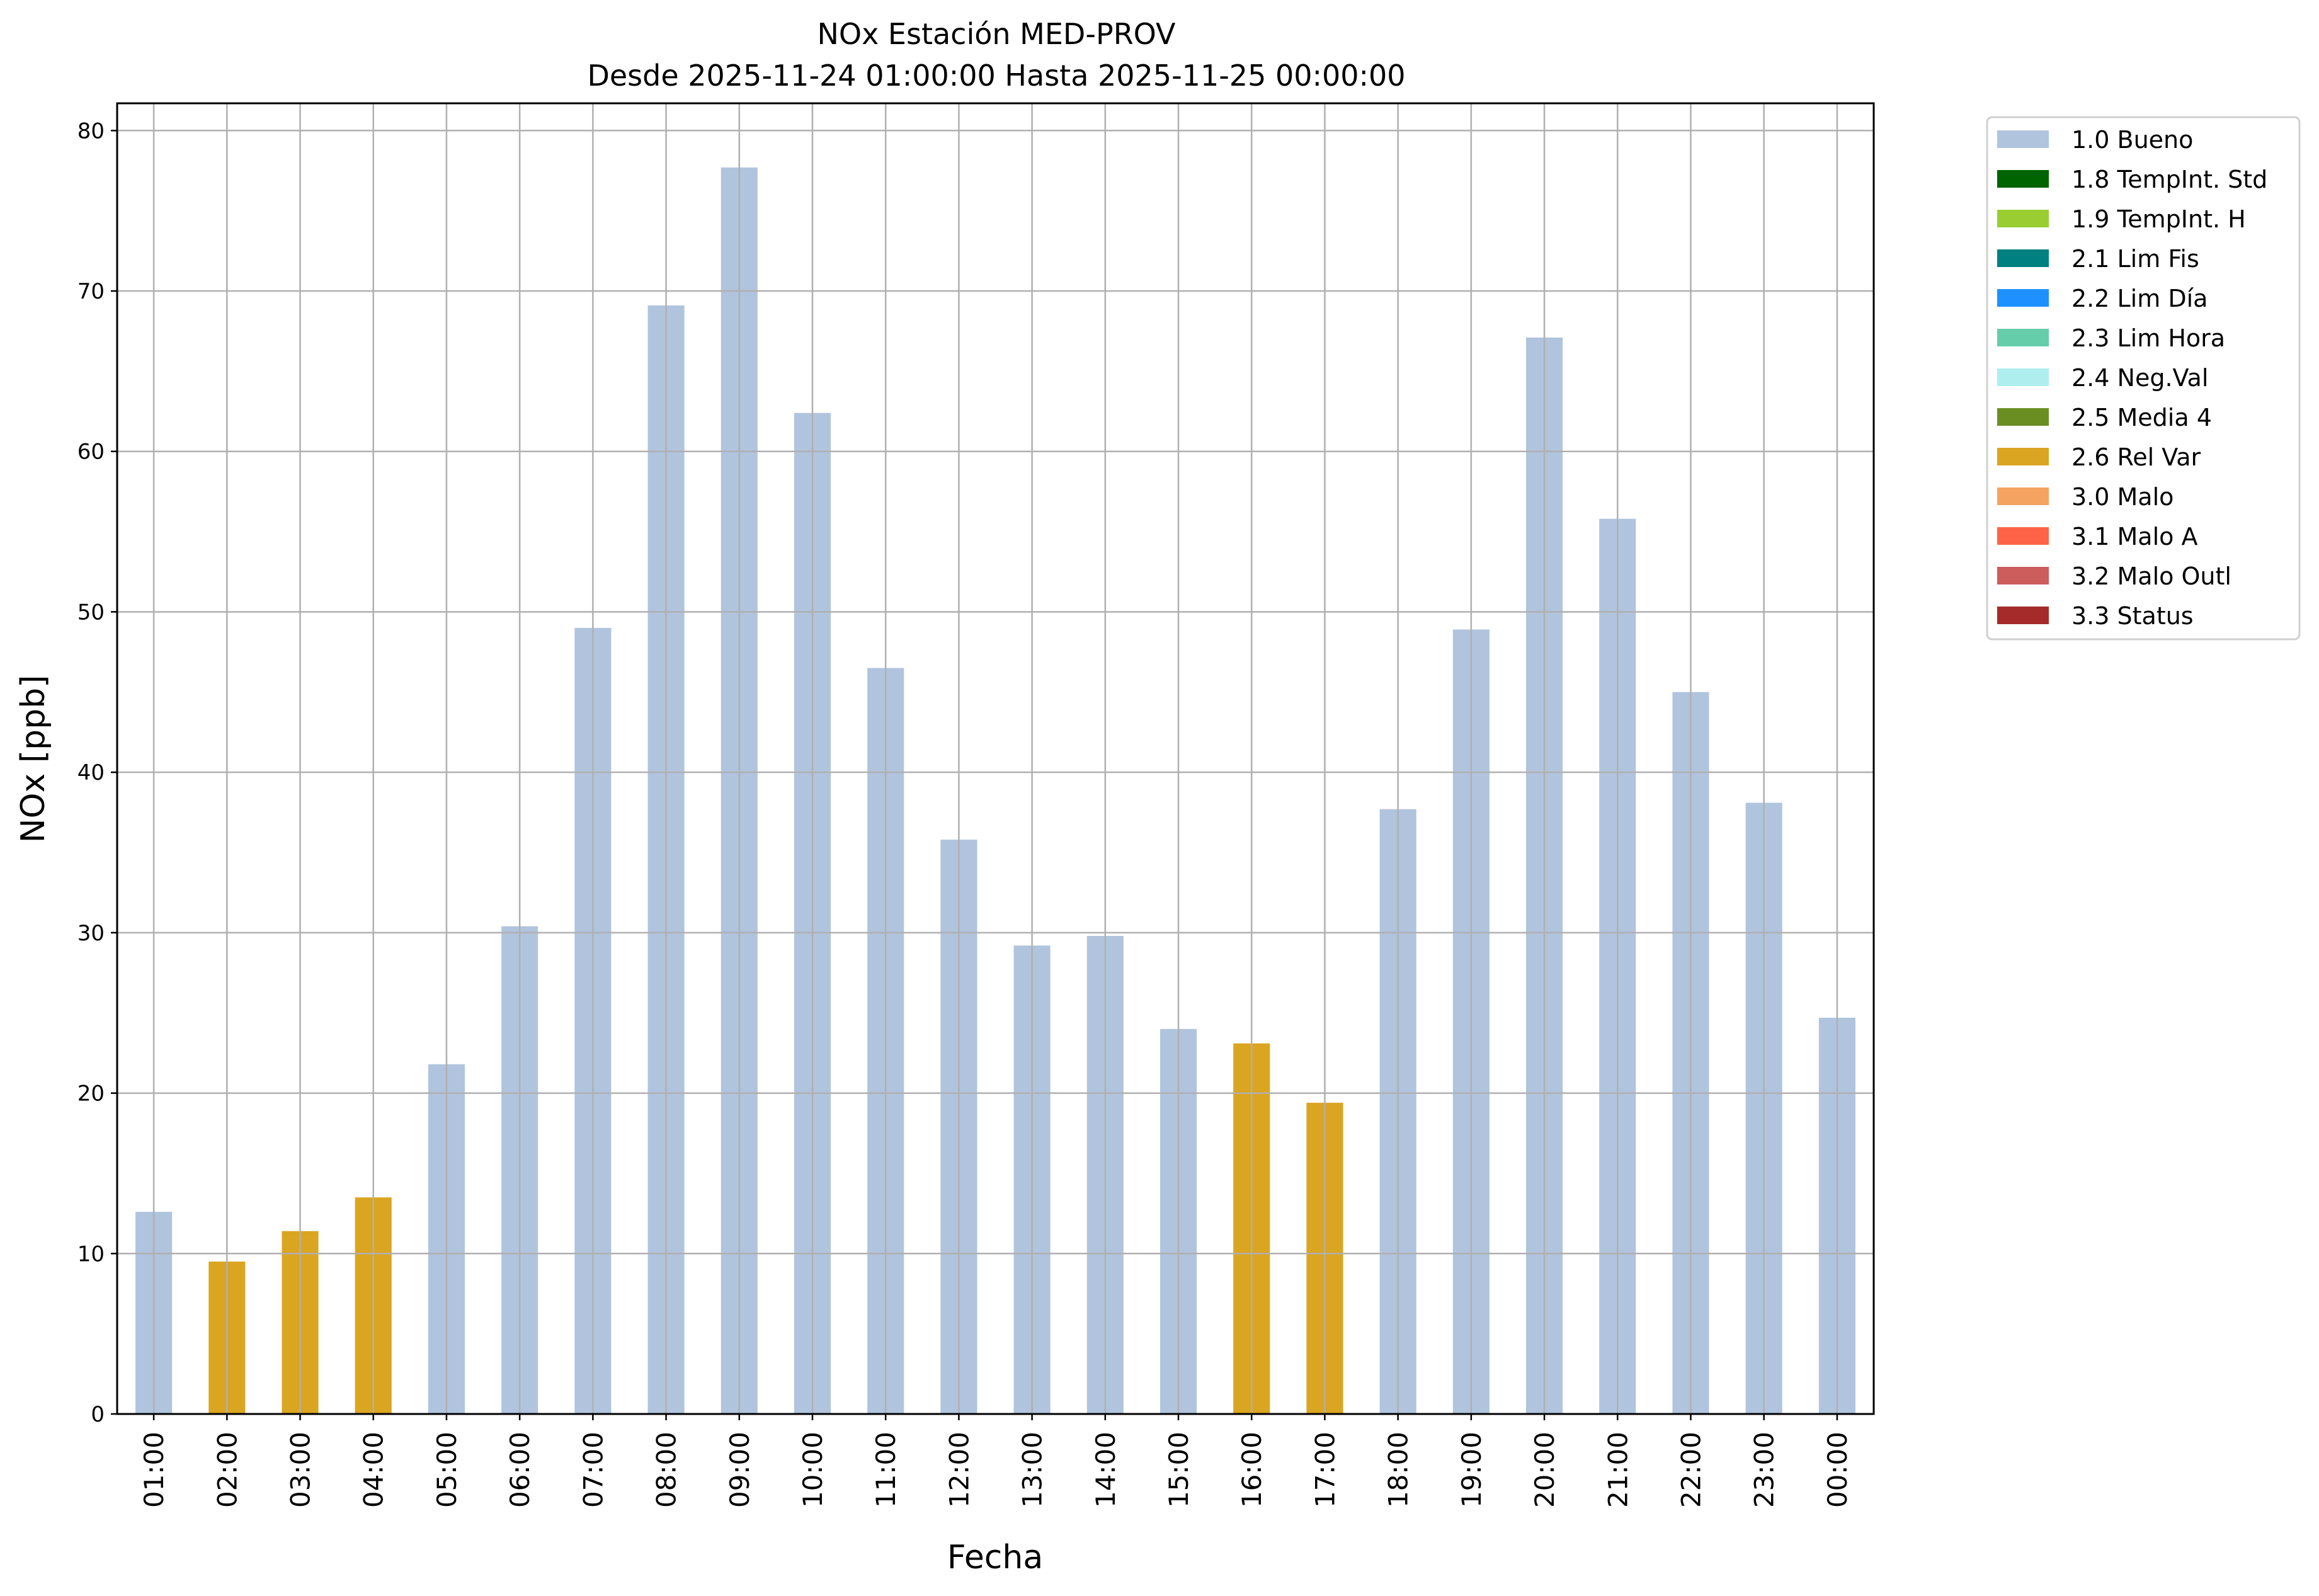 The image size is (2319, 1596). What do you see at coordinates (300, 1470) in the screenshot?
I see `x-tick-label: 03:00` at bounding box center [300, 1470].